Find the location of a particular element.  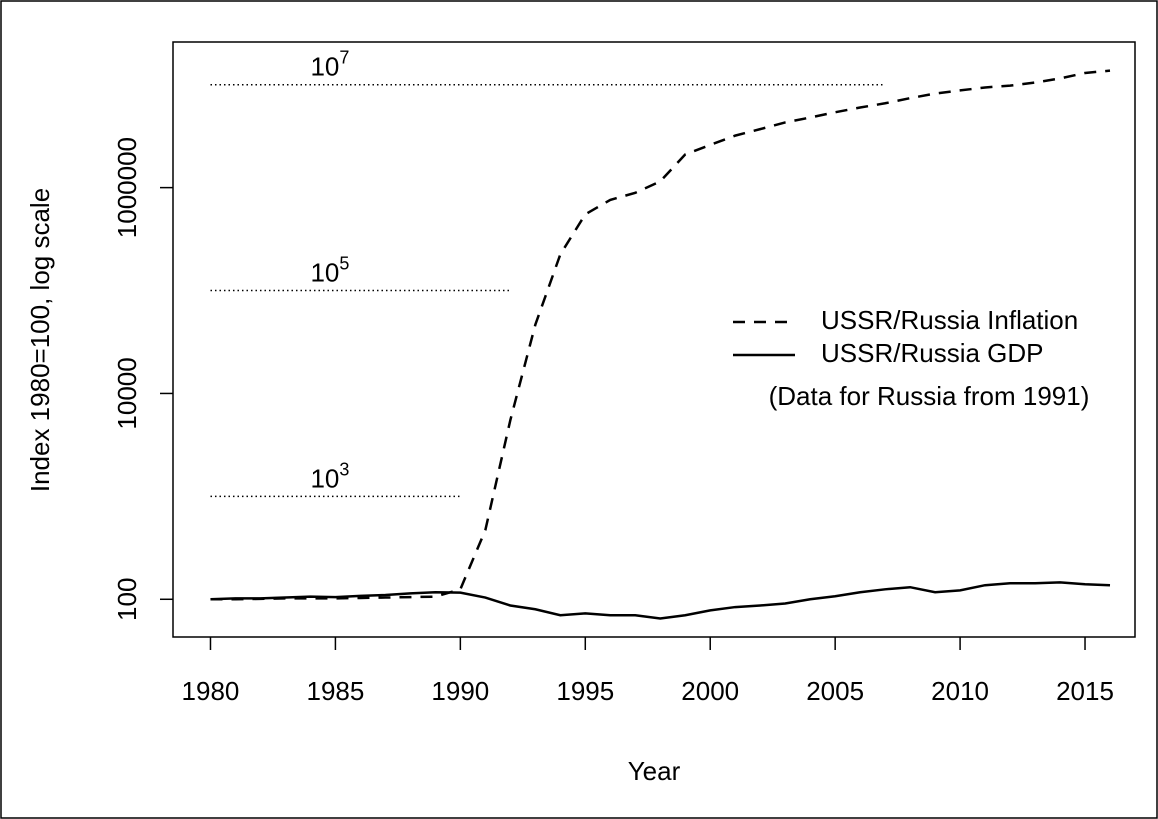

y-tick-label: 1000000 is located at coordinates (127, 187).